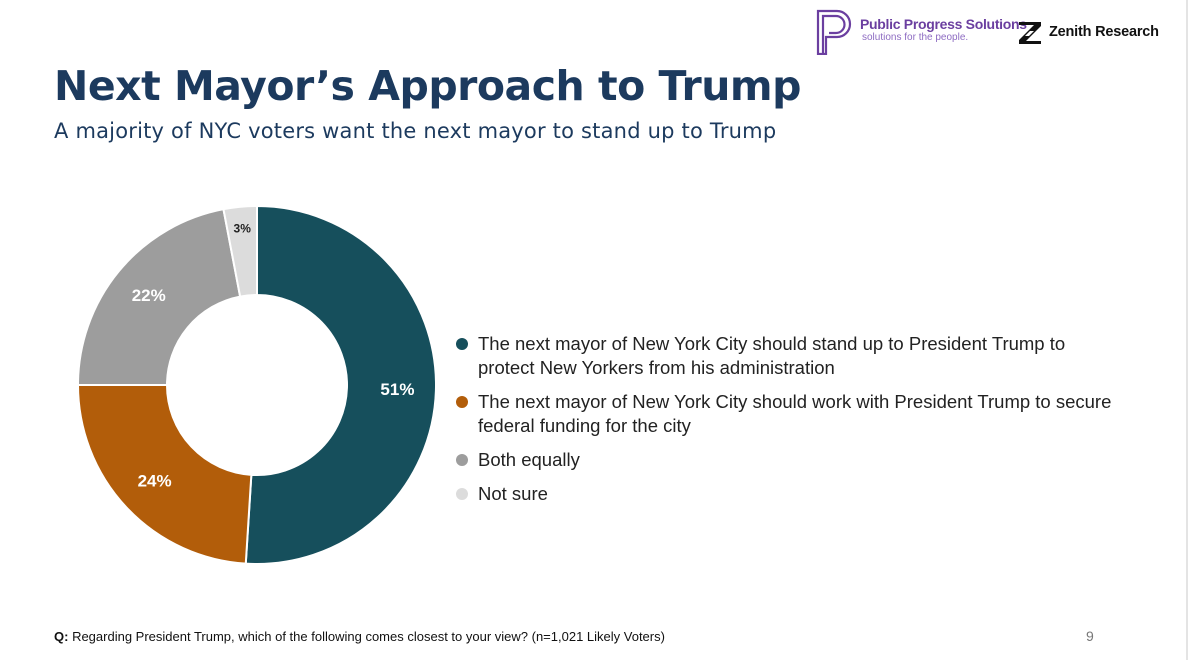  What do you see at coordinates (915, 37) in the screenshot?
I see `pps-logo-tagline: solutions for the people.` at bounding box center [915, 37].